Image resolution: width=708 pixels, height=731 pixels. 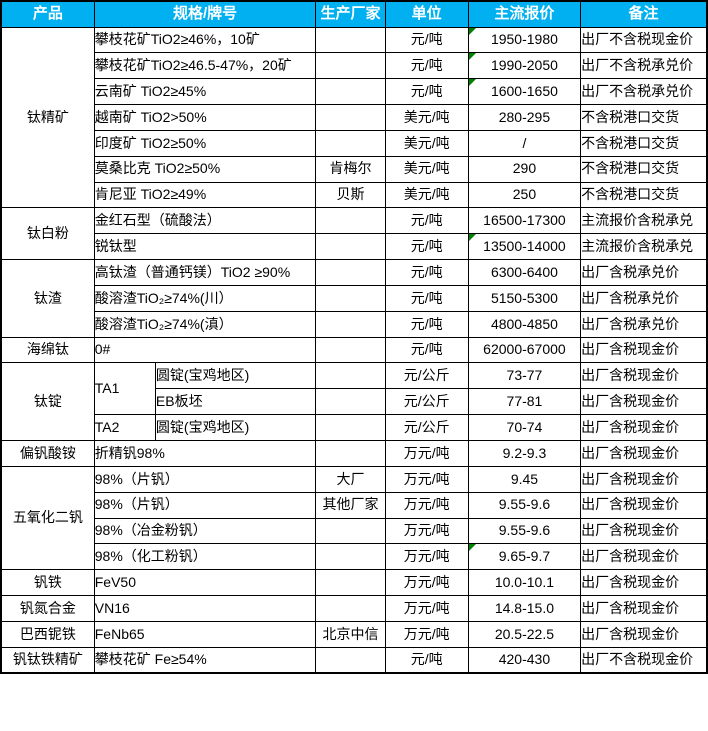 What do you see at coordinates (354, 634) in the screenshot?
I see `table-row: 巴西铌铁 FeNb65 北京中信 万元/吨 20.5-22.5 出厂含税现金价` at bounding box center [354, 634].